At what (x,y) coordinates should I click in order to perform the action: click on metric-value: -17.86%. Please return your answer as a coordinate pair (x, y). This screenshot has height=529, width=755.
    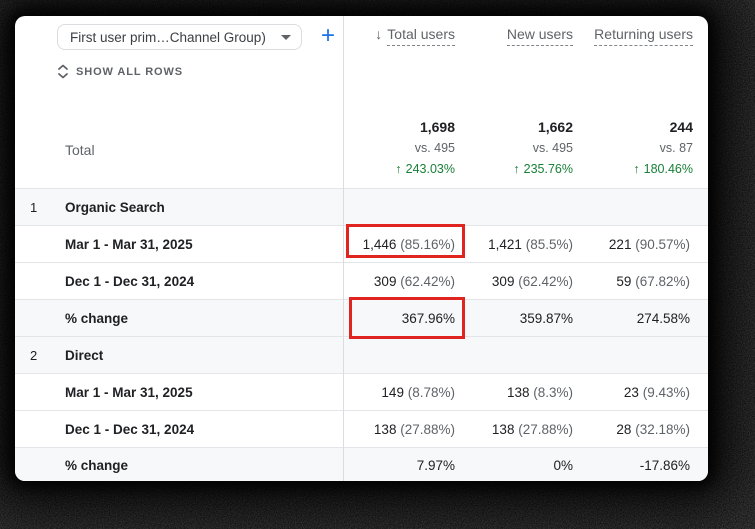
    Looking at the image, I should click on (664, 465).